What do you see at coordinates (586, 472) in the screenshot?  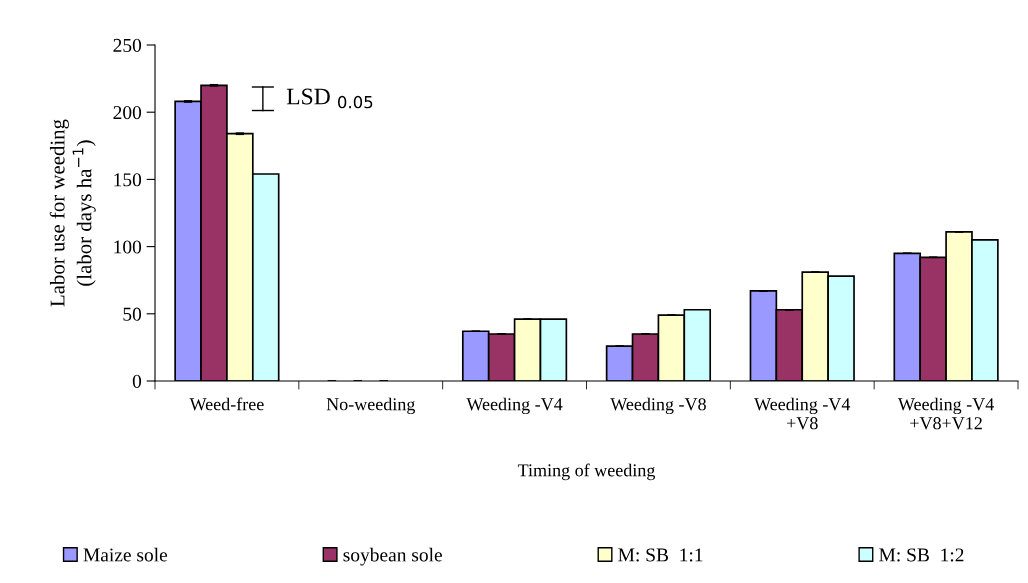 I see `x-axis-title: Timing of weeding` at bounding box center [586, 472].